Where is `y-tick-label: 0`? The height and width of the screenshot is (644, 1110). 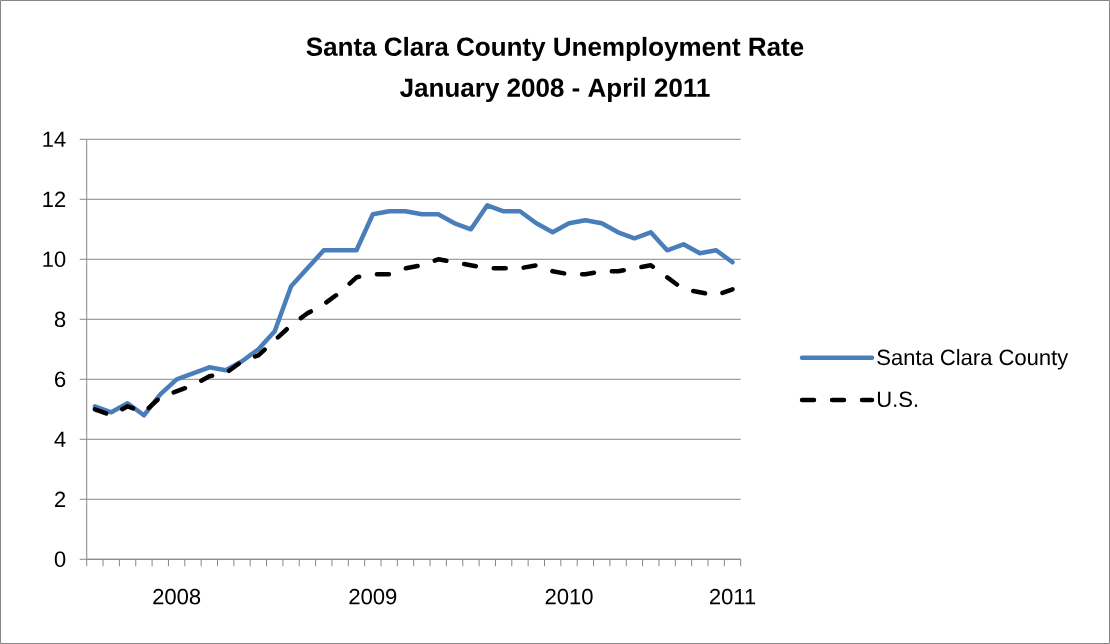
y-tick-label: 0 is located at coordinates (60, 559).